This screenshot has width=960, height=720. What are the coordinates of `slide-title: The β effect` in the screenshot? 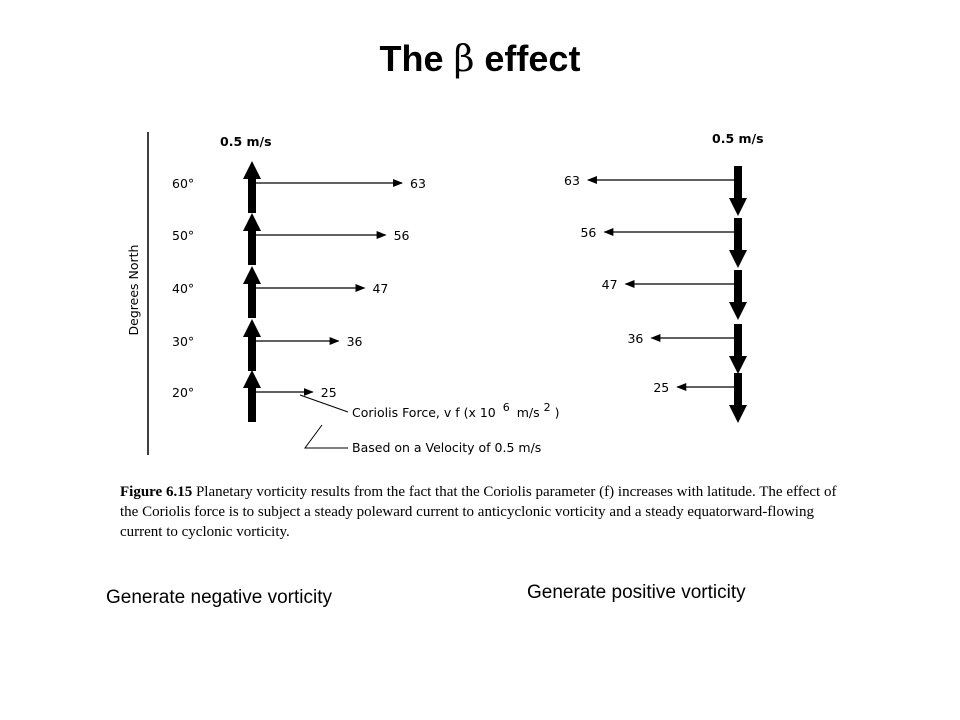 It's located at (480, 59).